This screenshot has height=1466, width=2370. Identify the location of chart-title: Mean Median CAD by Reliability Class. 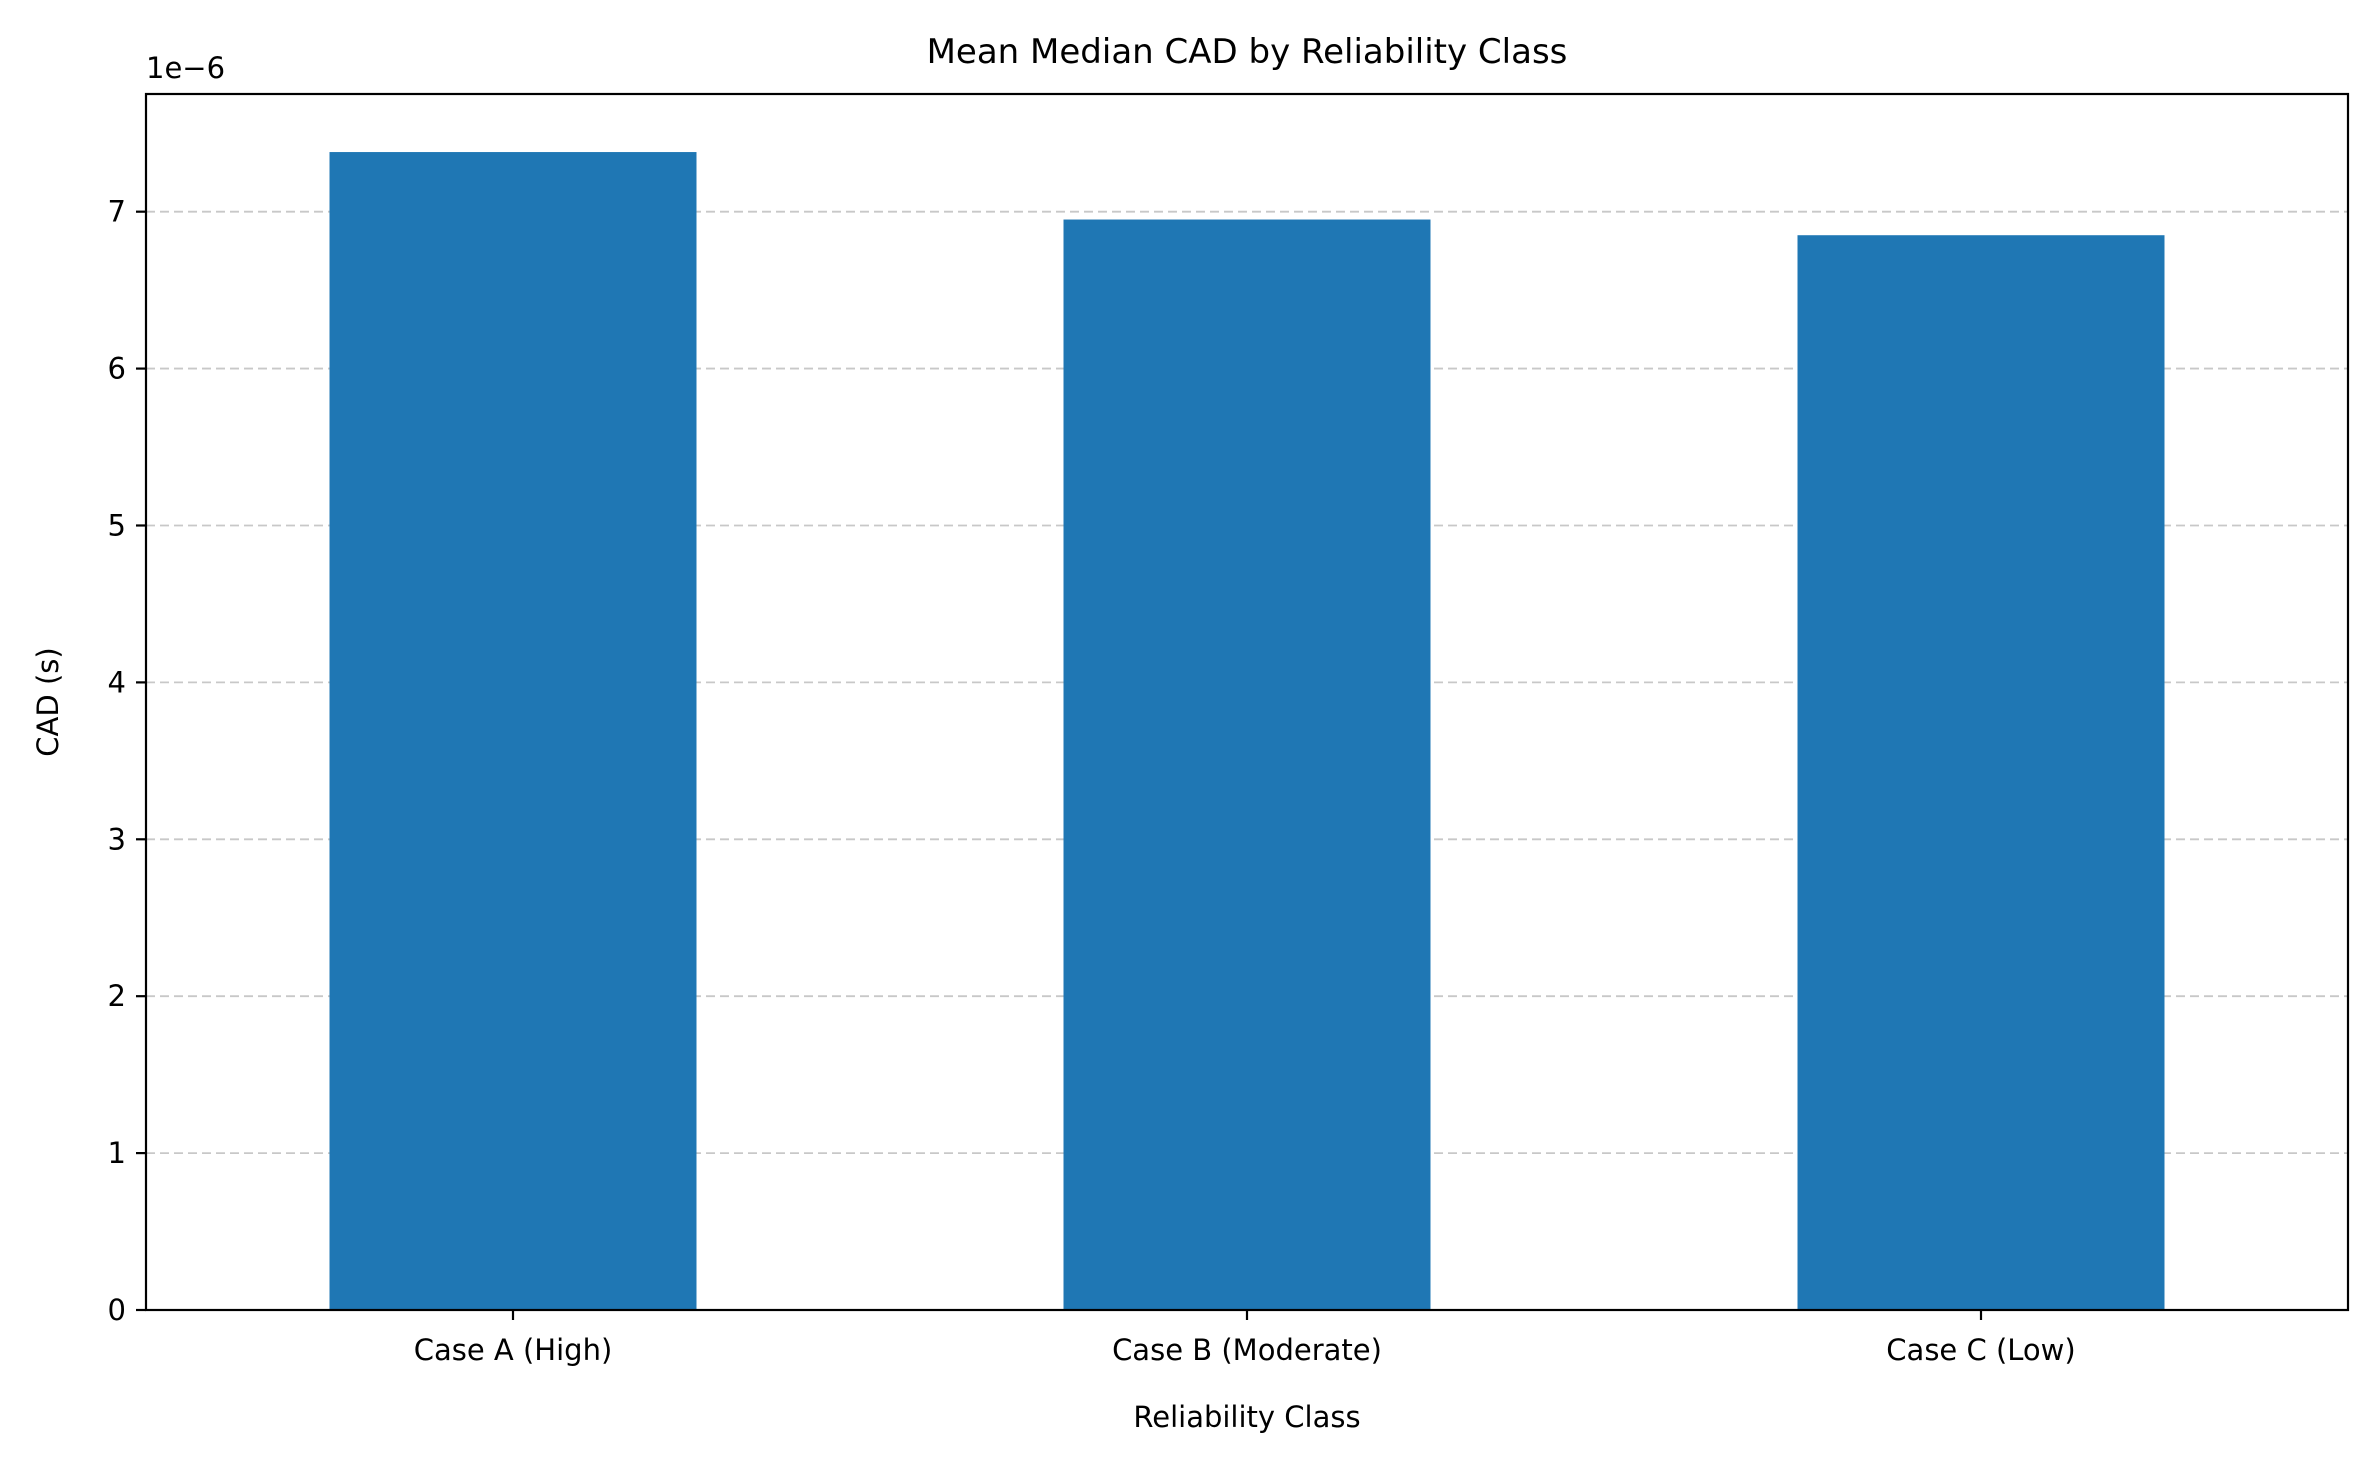
(1247, 52).